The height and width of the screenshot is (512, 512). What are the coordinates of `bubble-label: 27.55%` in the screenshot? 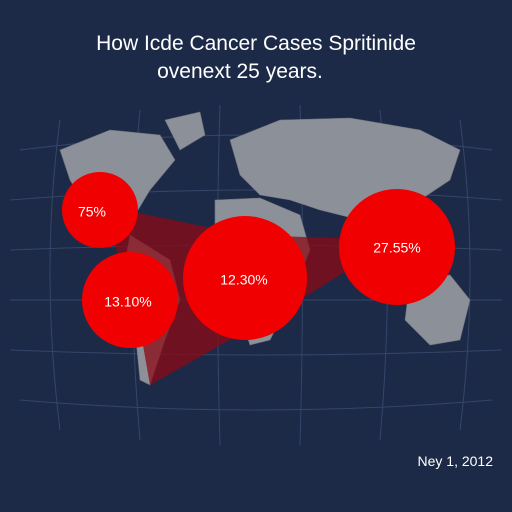 It's located at (396, 248).